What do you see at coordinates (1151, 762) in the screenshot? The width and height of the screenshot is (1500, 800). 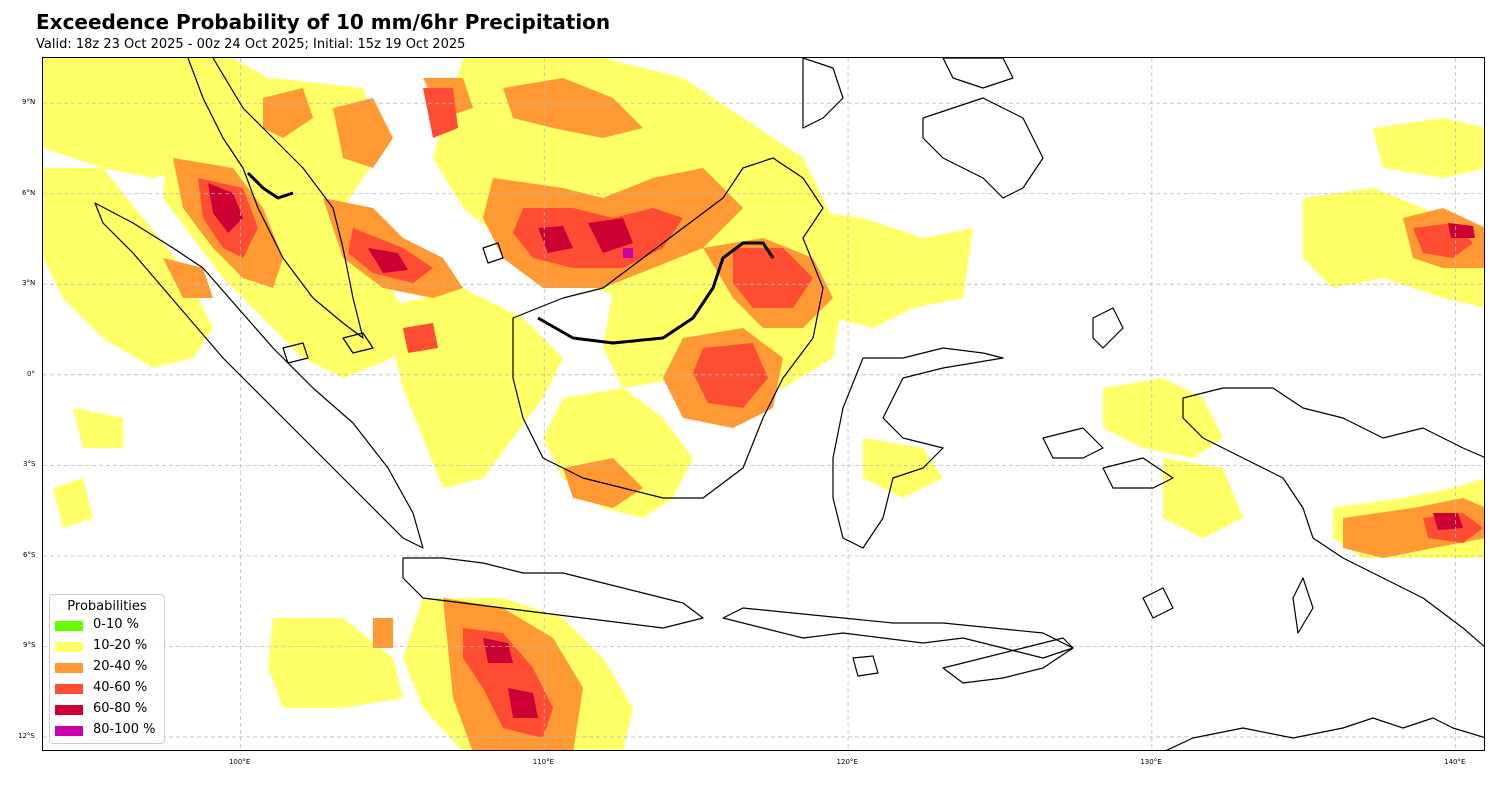 I see `lon-tick-label: 130°E` at bounding box center [1151, 762].